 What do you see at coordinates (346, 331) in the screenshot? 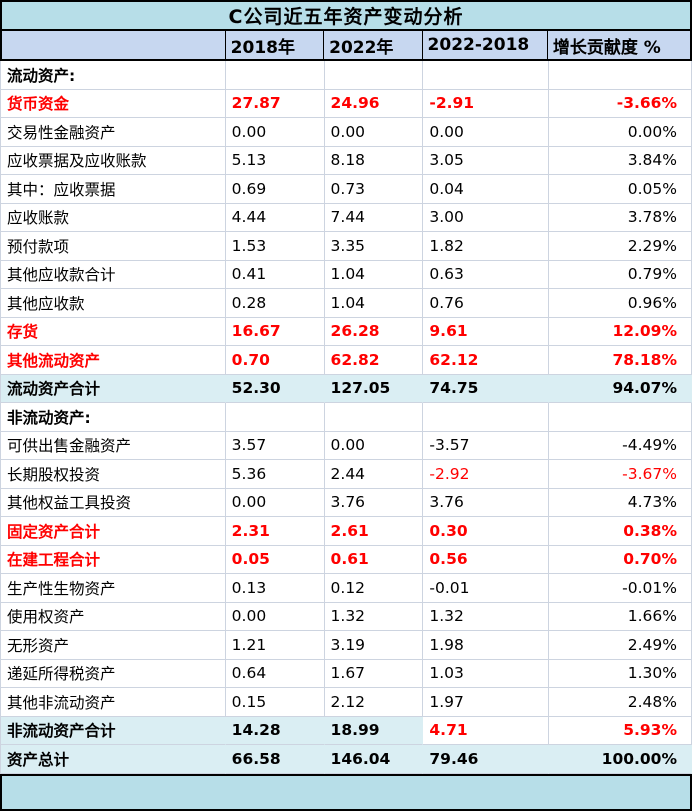
I see `table-row: 存货 16.67 26.28 9.61 12.09%` at bounding box center [346, 331].